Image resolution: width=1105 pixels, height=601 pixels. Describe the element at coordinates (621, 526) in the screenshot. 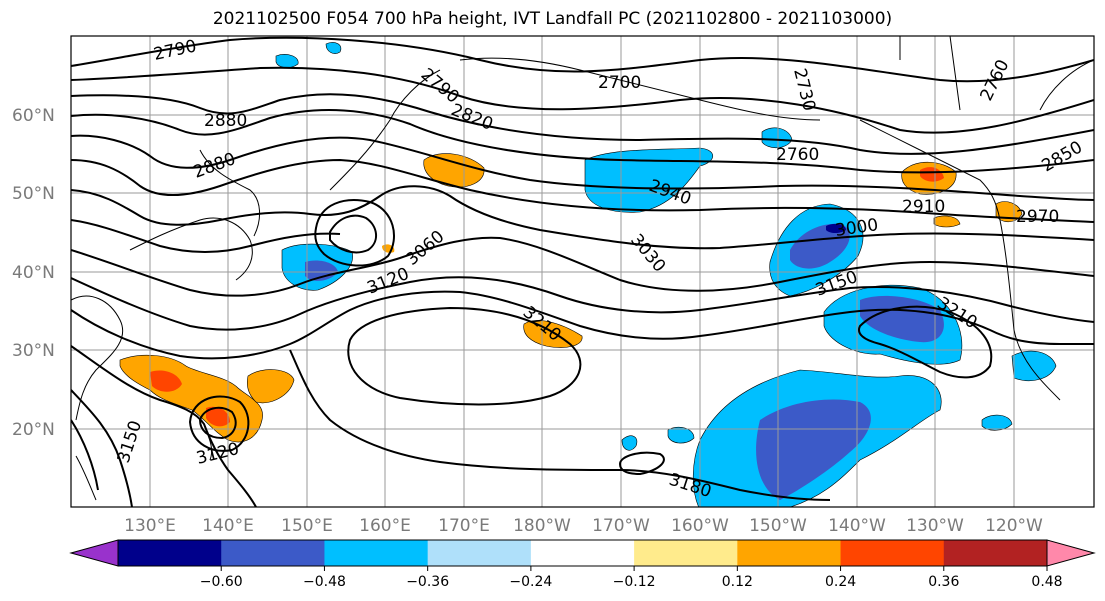

I see `lon-label: 170°W` at that location.